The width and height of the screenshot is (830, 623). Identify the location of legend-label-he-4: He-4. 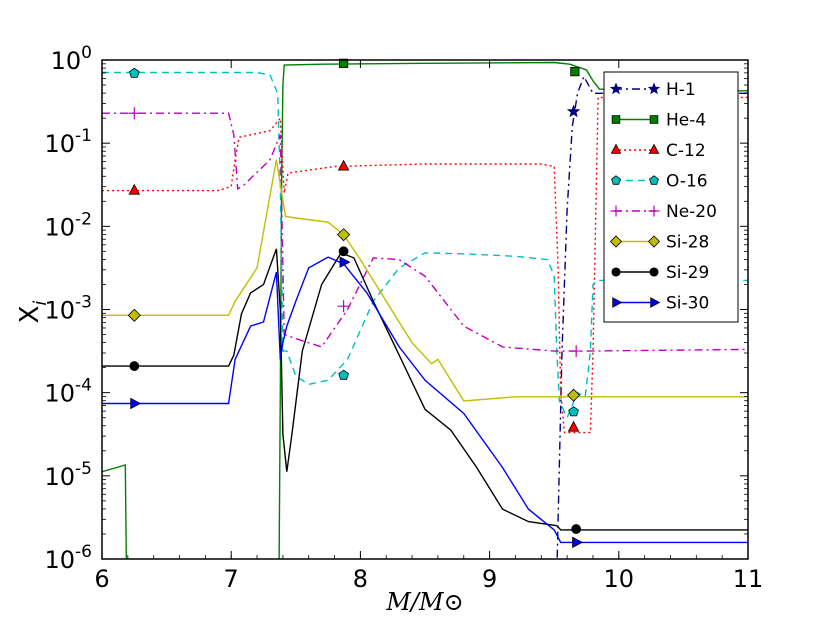
(686, 121).